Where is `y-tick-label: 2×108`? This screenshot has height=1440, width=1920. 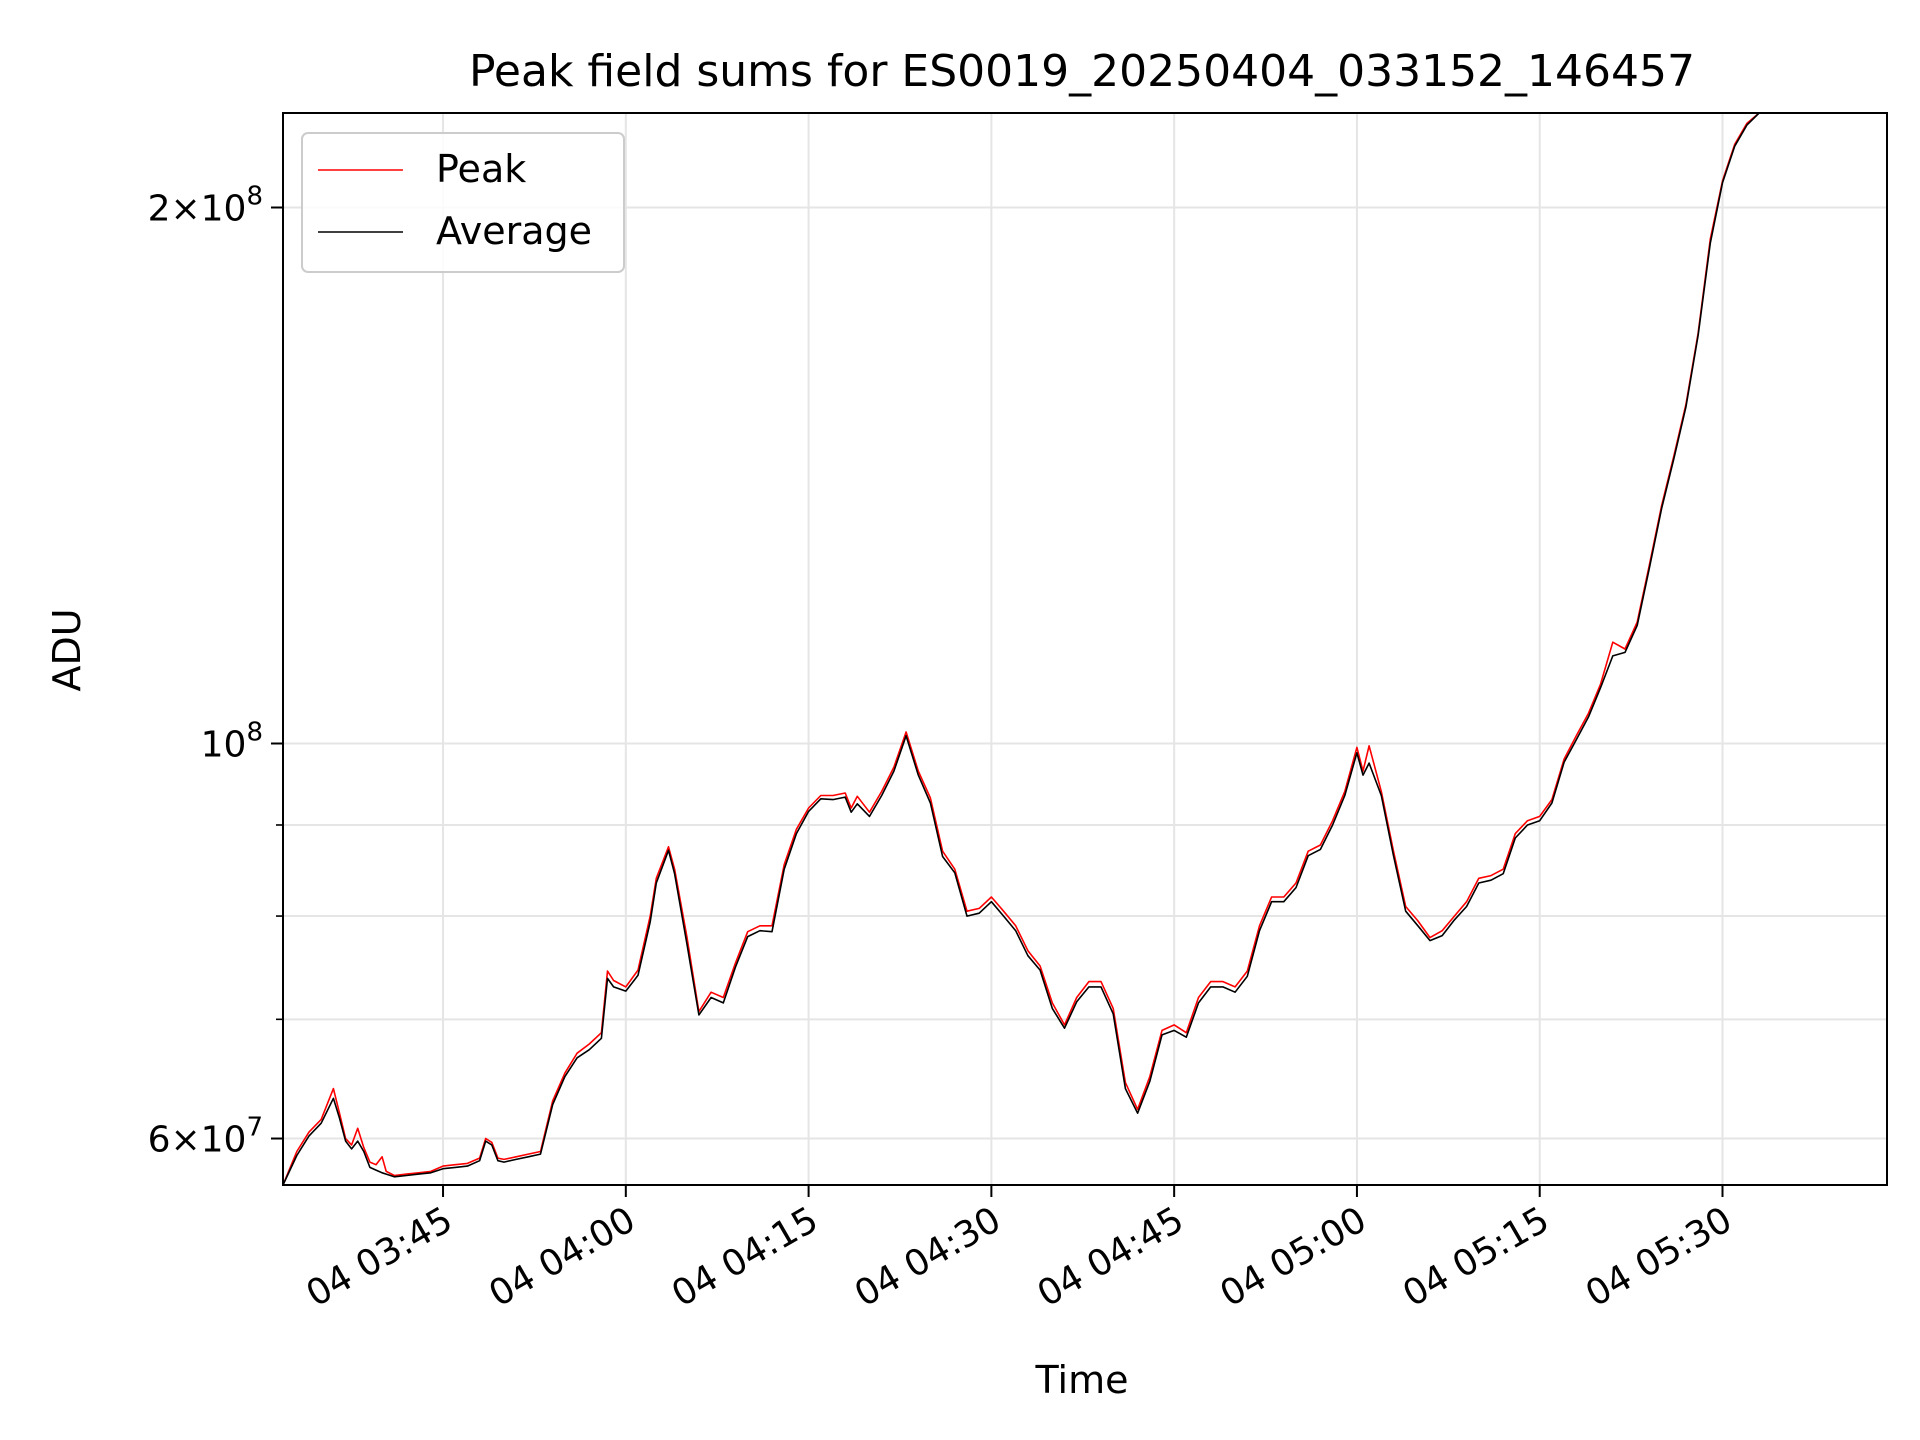
y-tick-label: 2×108 is located at coordinates (205, 206).